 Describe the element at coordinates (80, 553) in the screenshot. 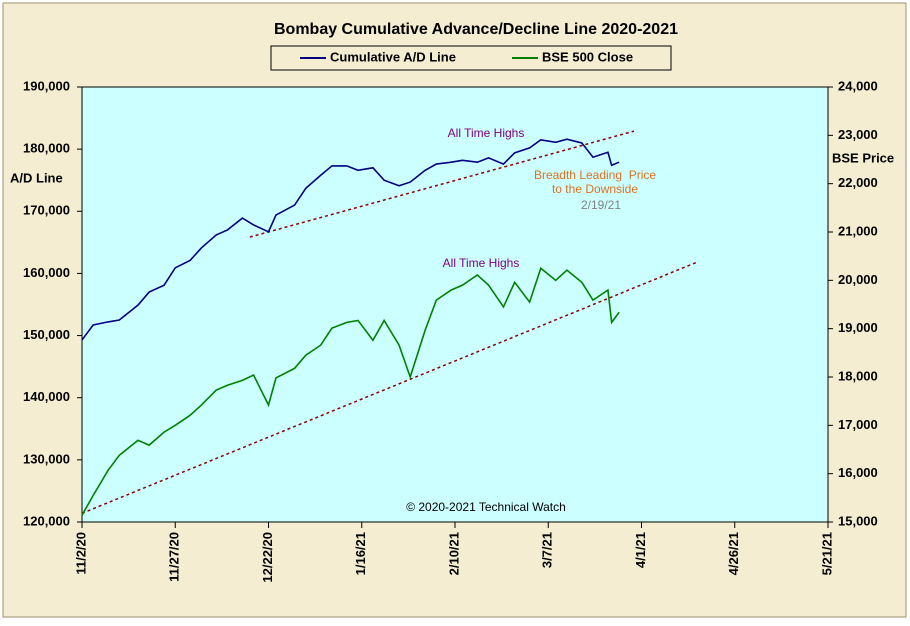

I see `x-tick-label: 11/2/20` at that location.